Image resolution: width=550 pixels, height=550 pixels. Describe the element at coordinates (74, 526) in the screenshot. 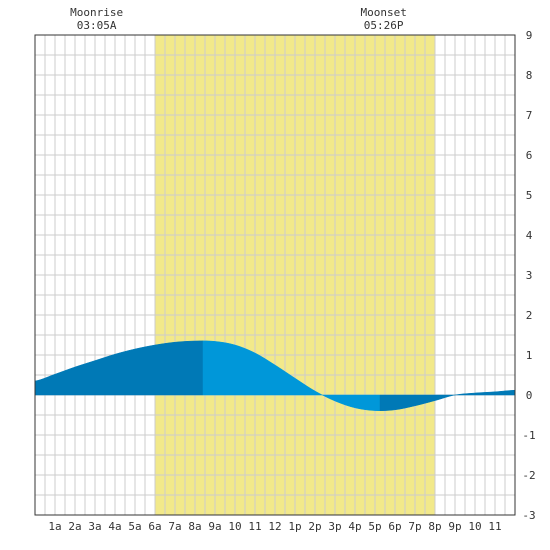

I see `x-tick-label: 2a` at that location.